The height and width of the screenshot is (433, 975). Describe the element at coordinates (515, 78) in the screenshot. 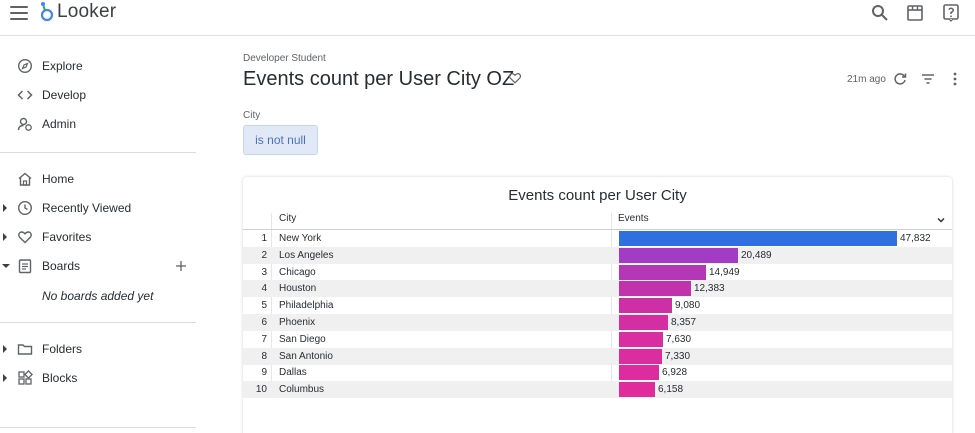

I see `favorite-heart-icon` at that location.